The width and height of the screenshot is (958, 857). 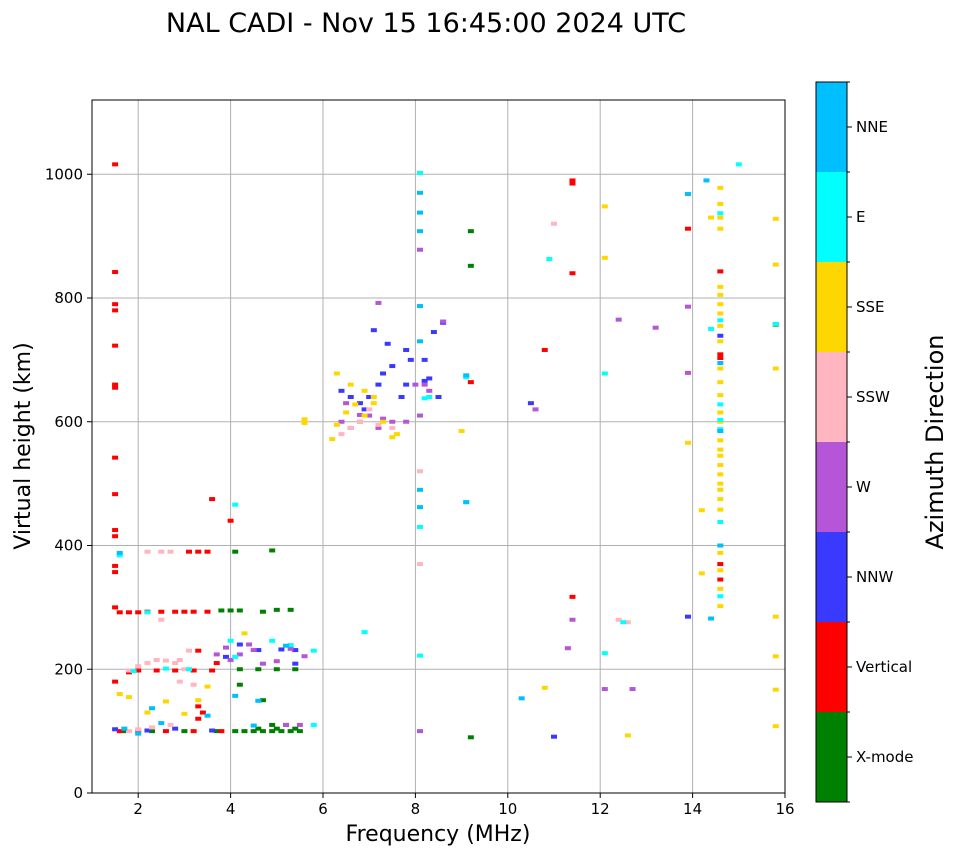 I want to click on x-tick-label: 12, so click(x=600, y=809).